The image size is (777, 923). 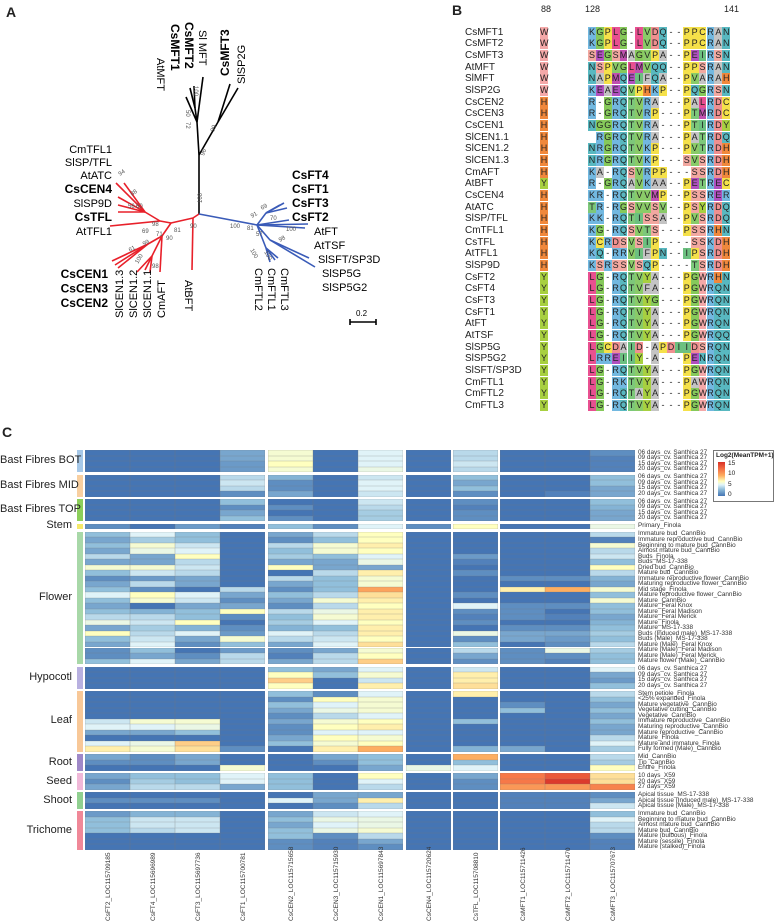 What do you see at coordinates (544, 254) in the screenshot?
I see `residue-88: H` at bounding box center [544, 254].